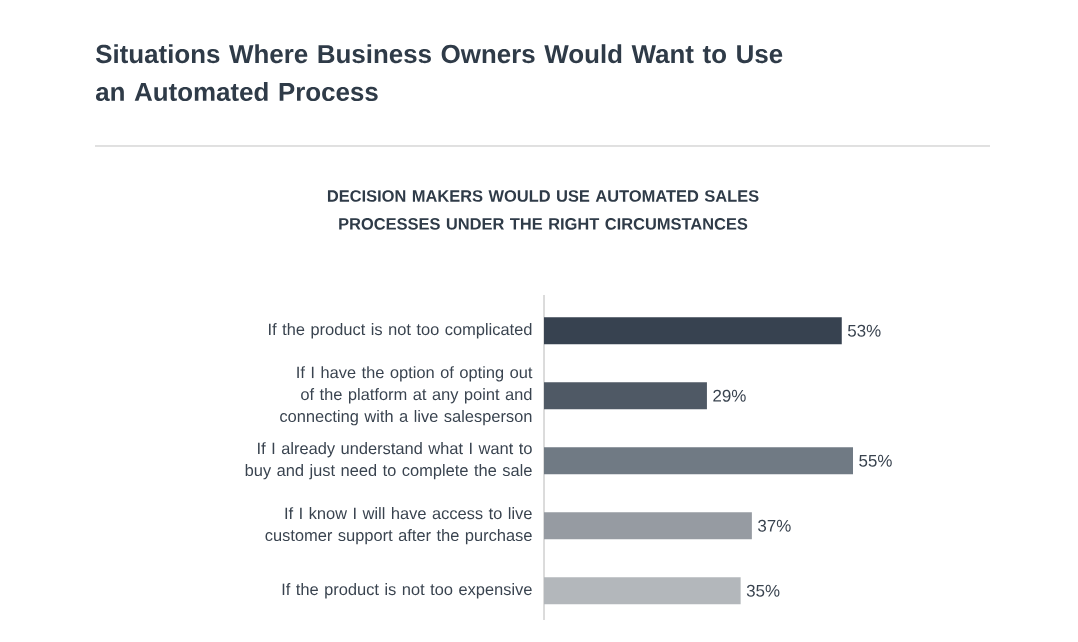  What do you see at coordinates (763, 590) in the screenshot?
I see `data-label: 35%` at bounding box center [763, 590].